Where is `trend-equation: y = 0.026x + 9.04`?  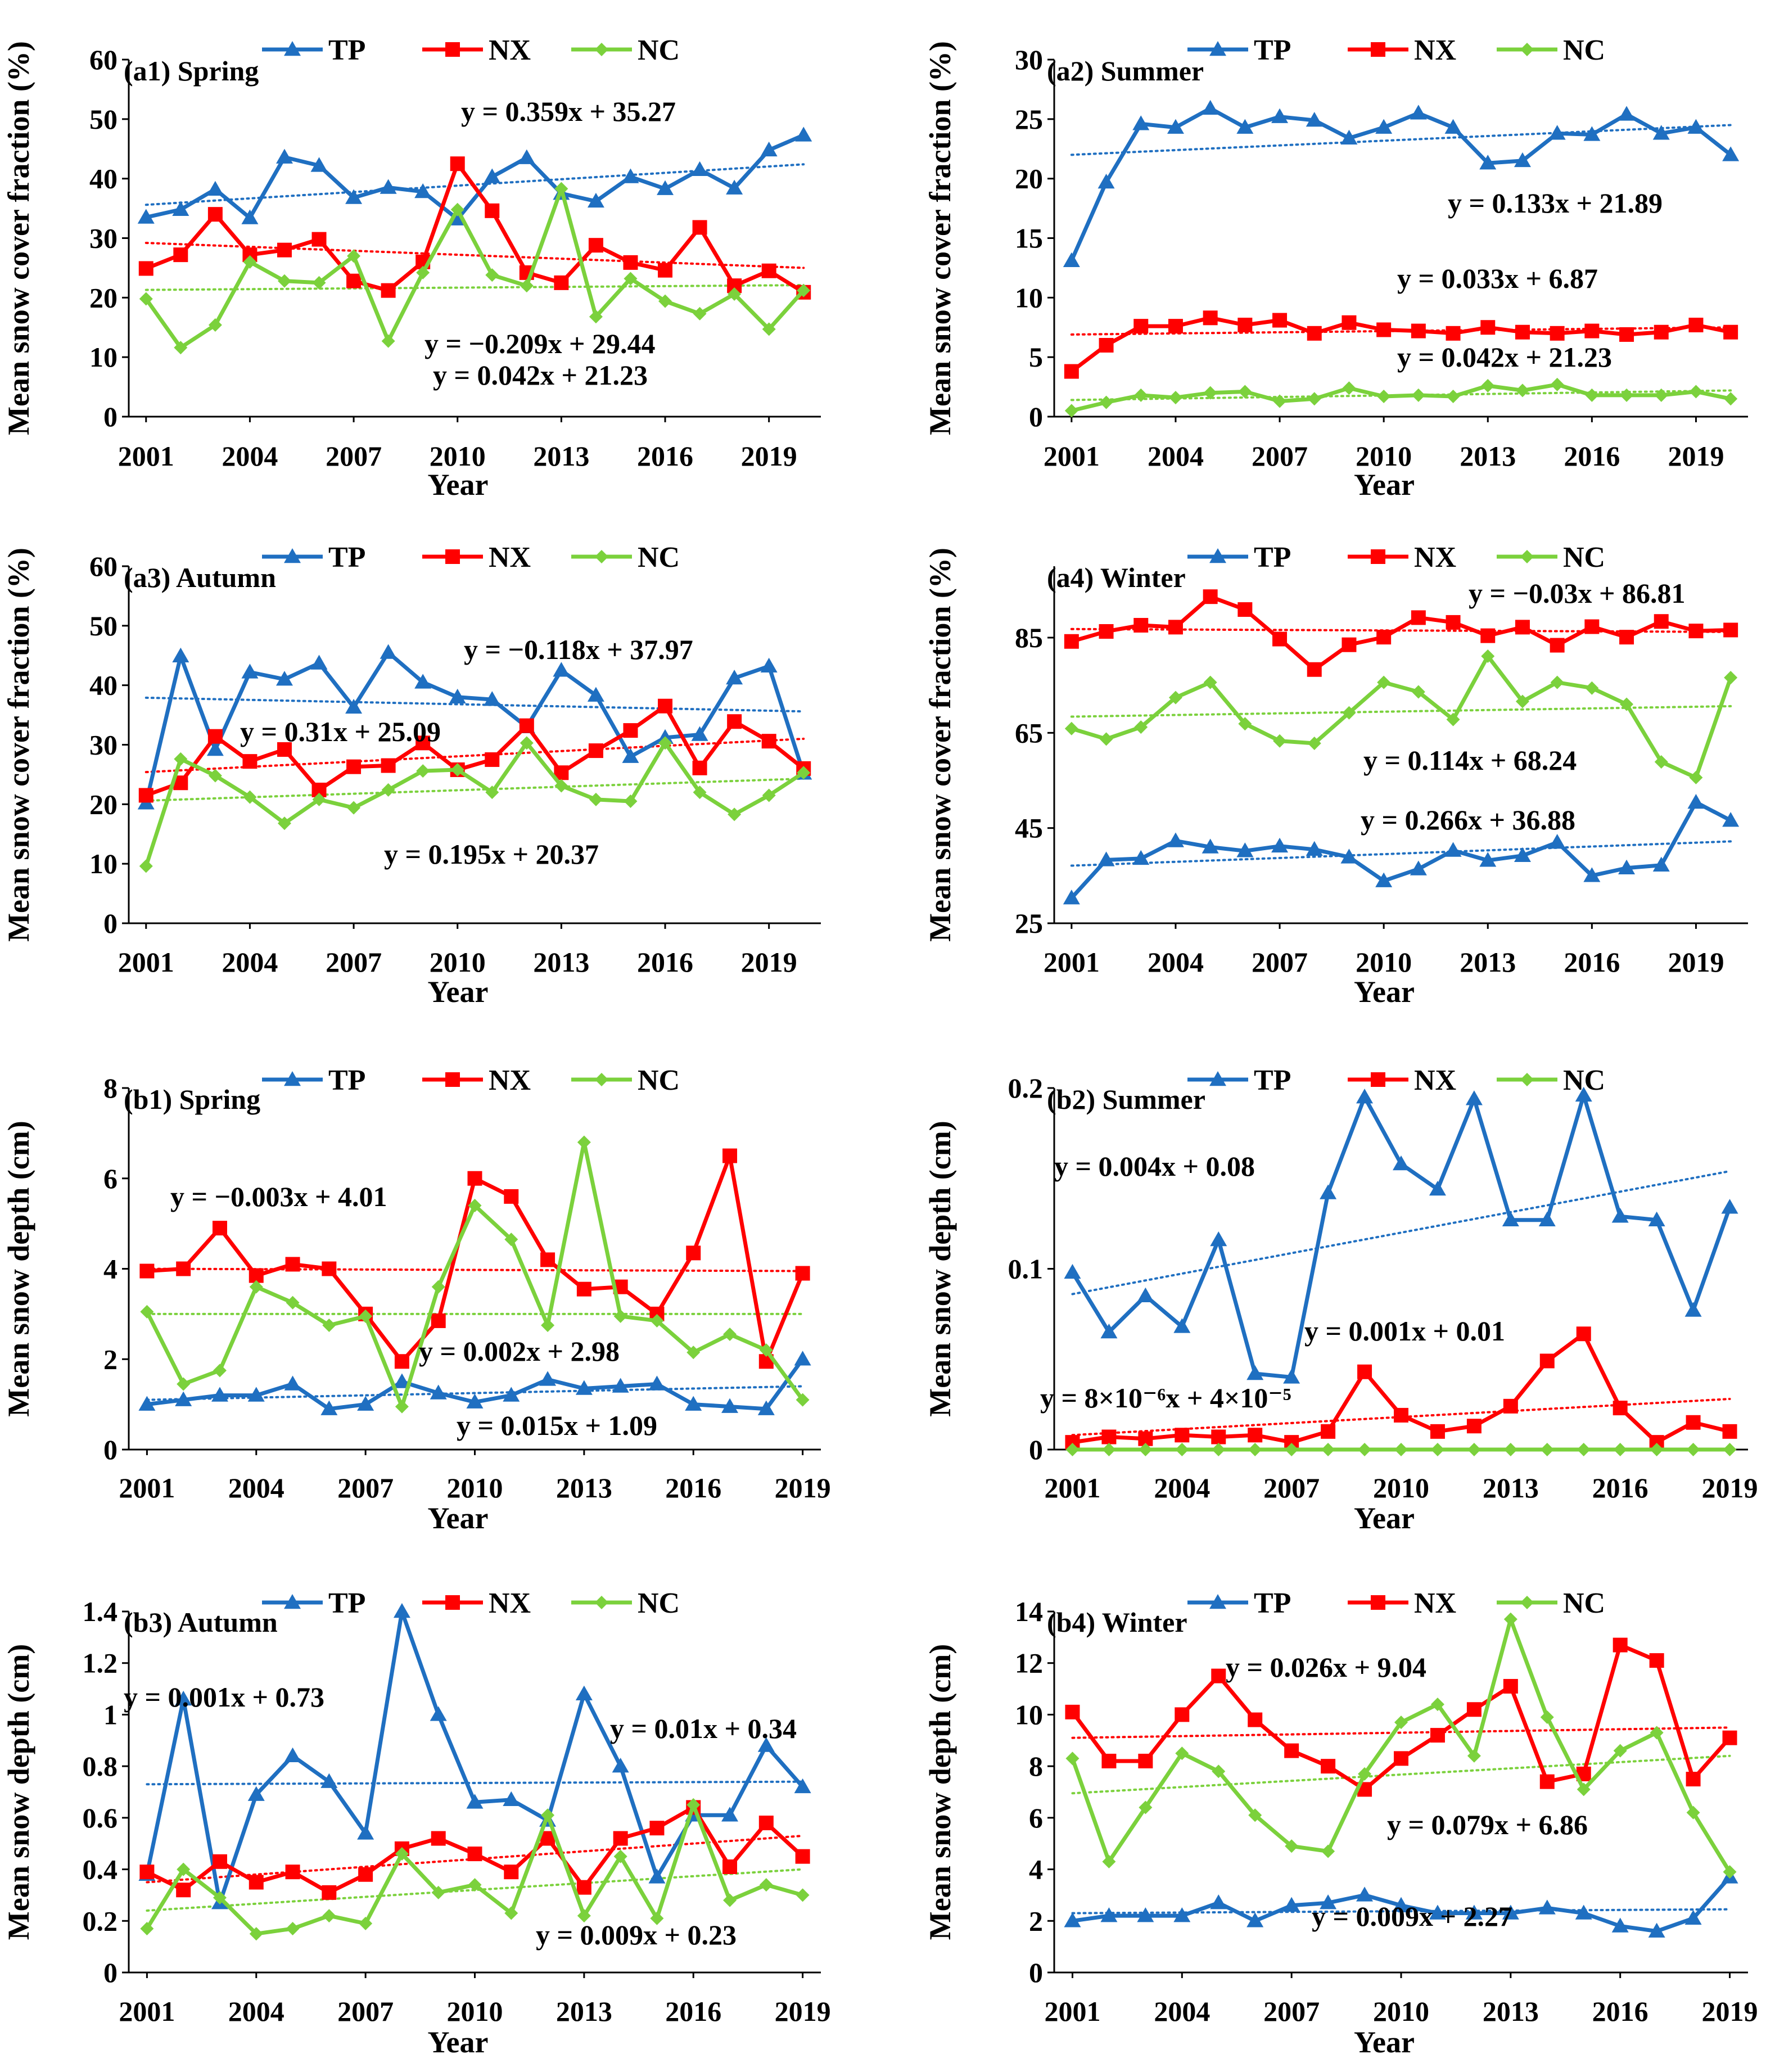 trend-equation: y = 0.026x + 9.04 is located at coordinates (1326, 1667).